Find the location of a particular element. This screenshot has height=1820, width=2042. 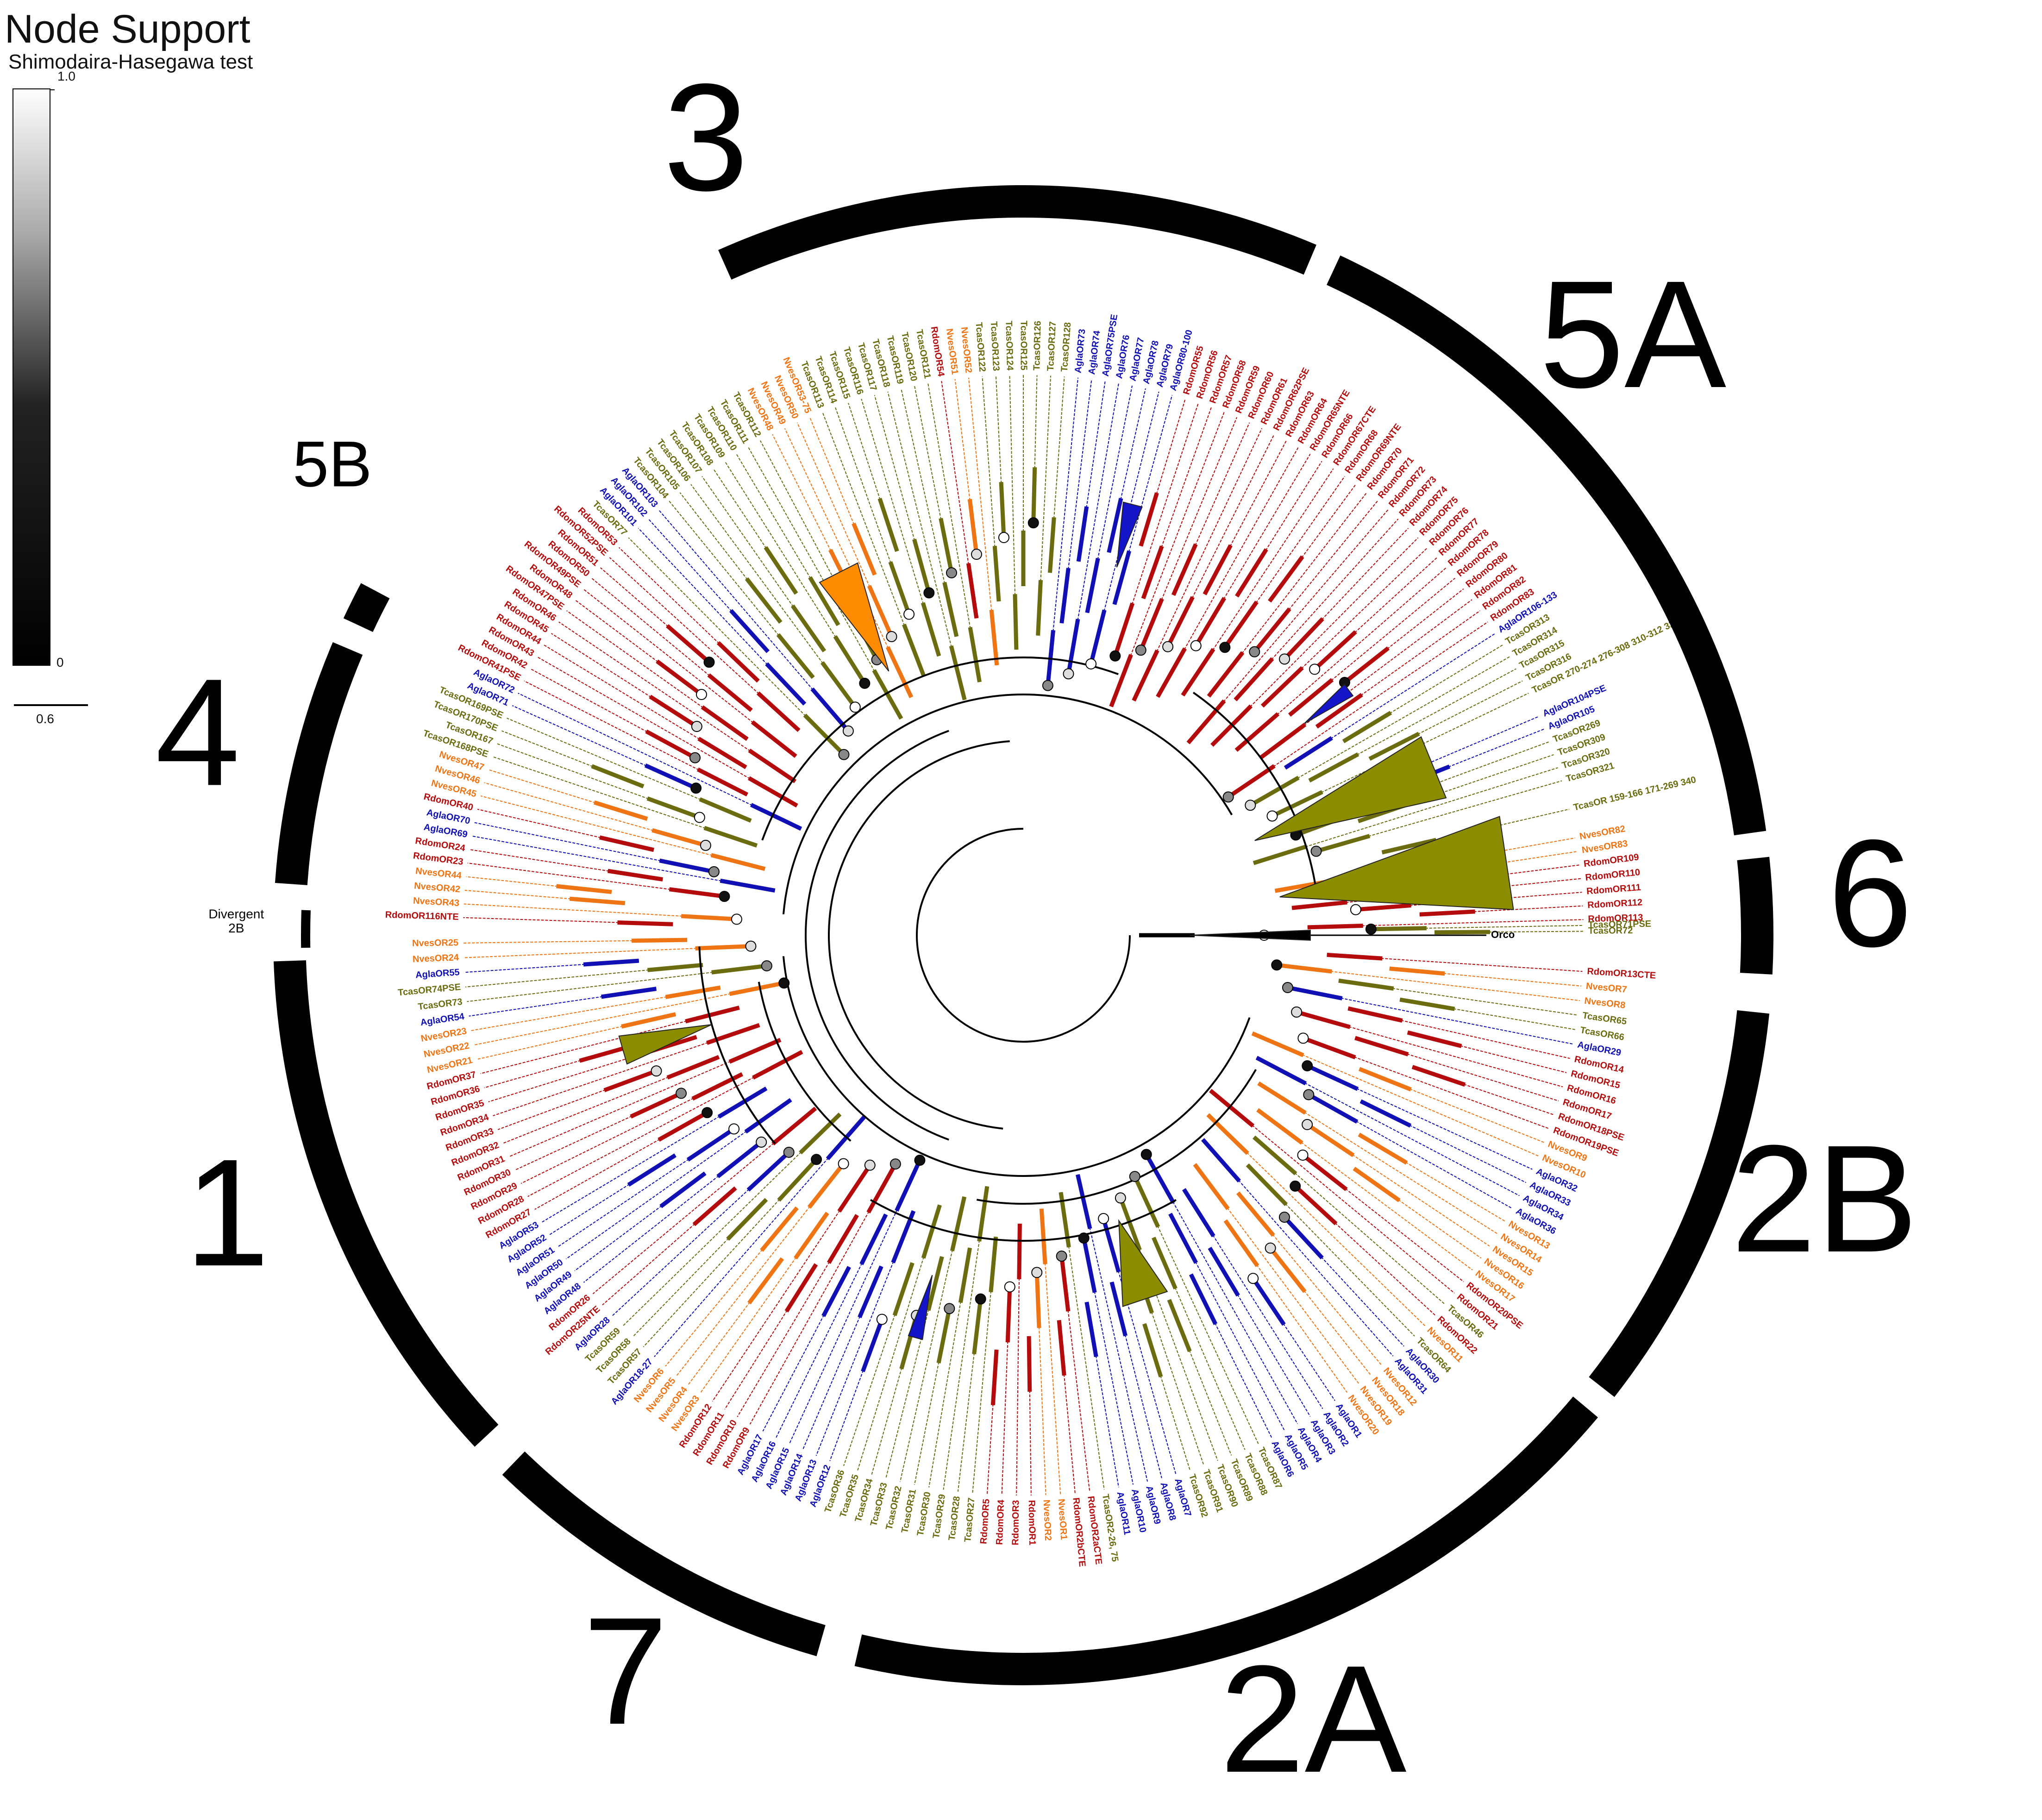

leaf-stem-rdomor40 is located at coordinates (627, 843).